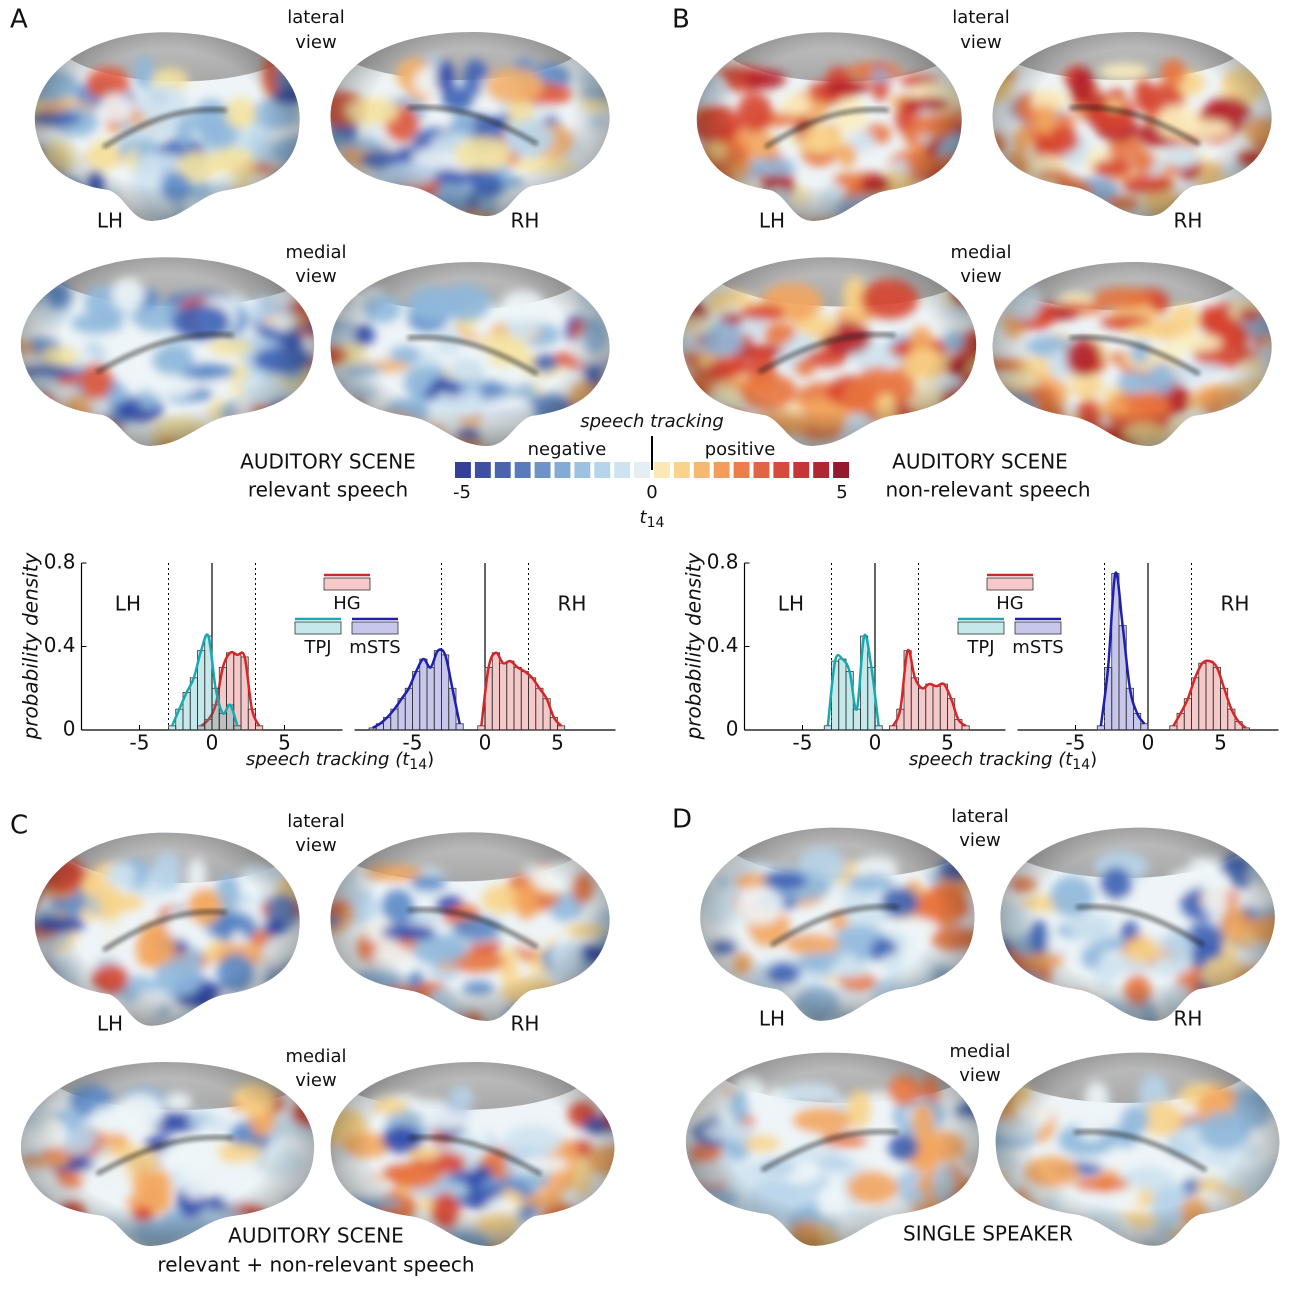 Image resolution: width=1293 pixels, height=1306 pixels. What do you see at coordinates (988, 1234) in the screenshot?
I see `caption: SINGLE SPEAKER` at bounding box center [988, 1234].